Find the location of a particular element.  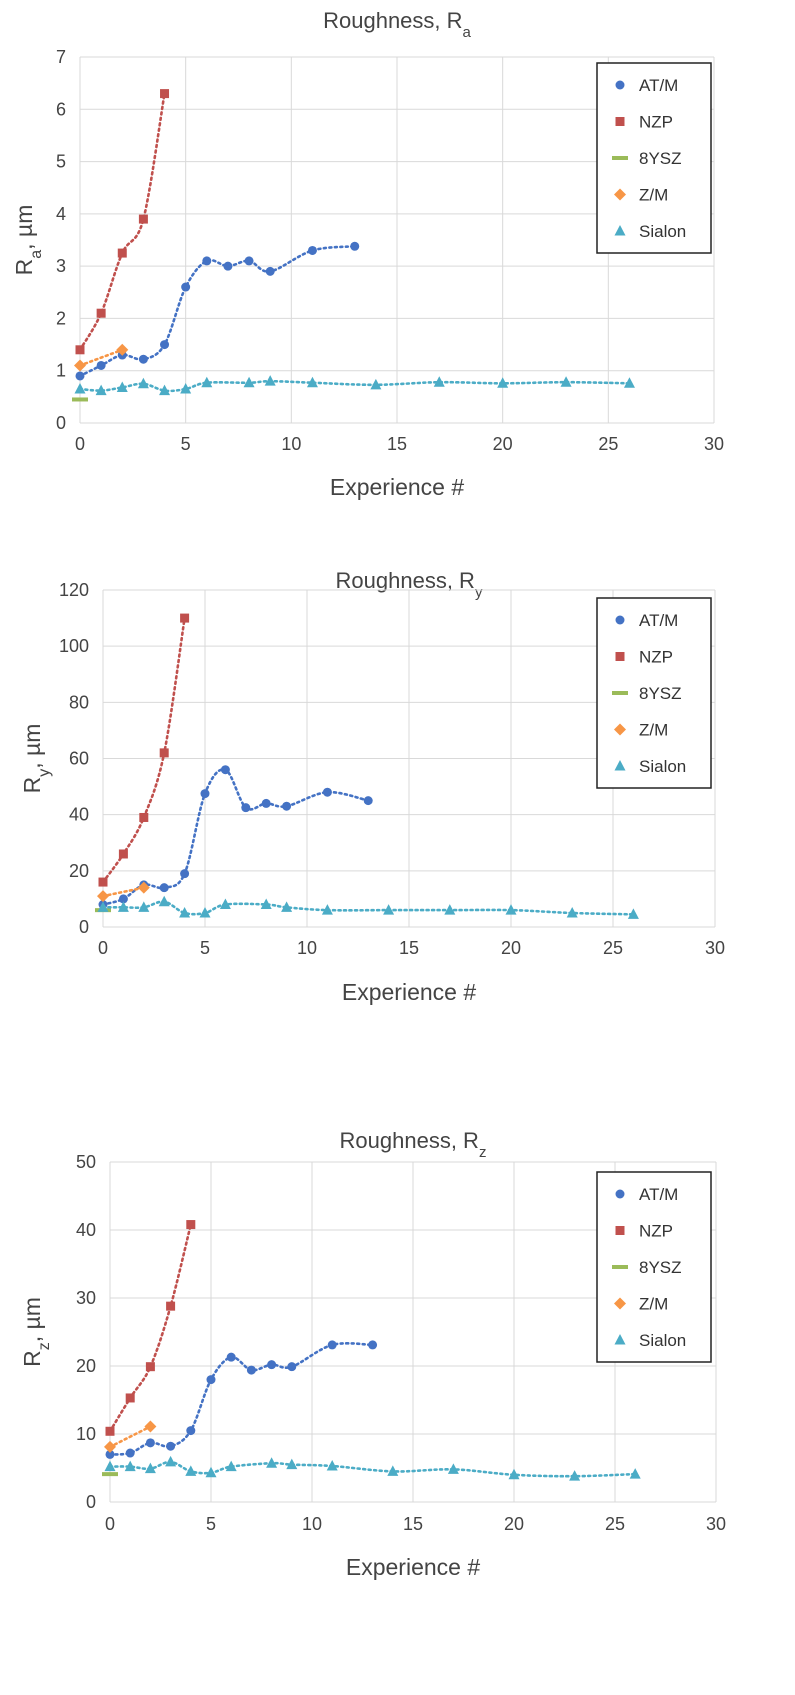

legend-marker-at-m is located at coordinates (620, 85).